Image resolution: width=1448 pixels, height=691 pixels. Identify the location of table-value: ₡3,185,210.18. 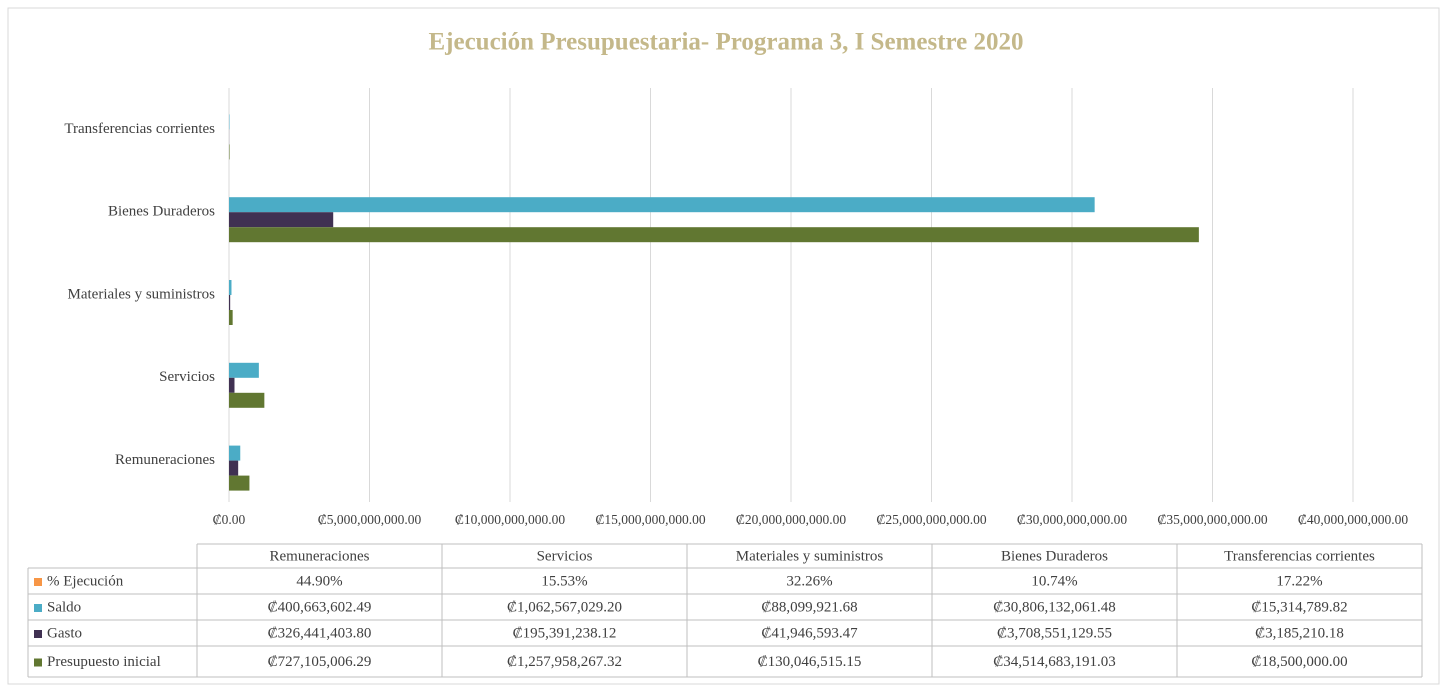
(1299, 633).